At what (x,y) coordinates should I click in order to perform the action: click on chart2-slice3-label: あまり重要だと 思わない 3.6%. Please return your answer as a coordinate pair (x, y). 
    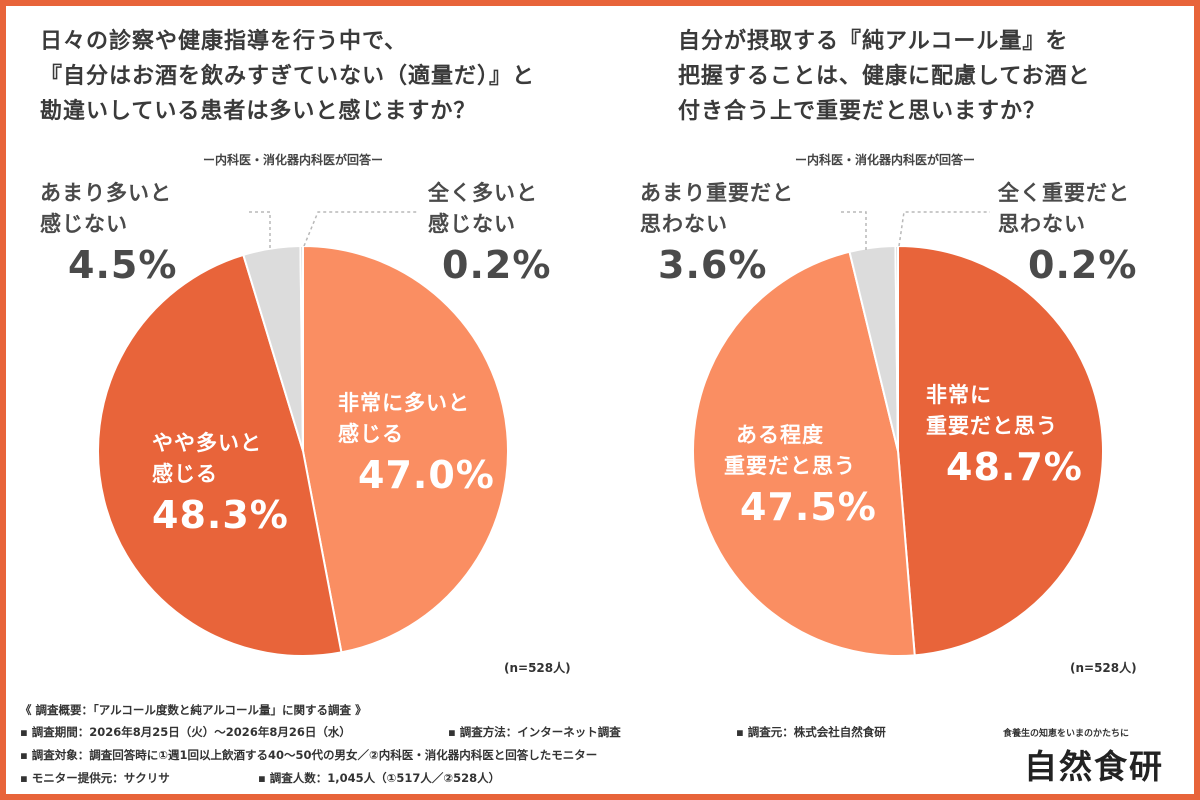
    Looking at the image, I should click on (717, 234).